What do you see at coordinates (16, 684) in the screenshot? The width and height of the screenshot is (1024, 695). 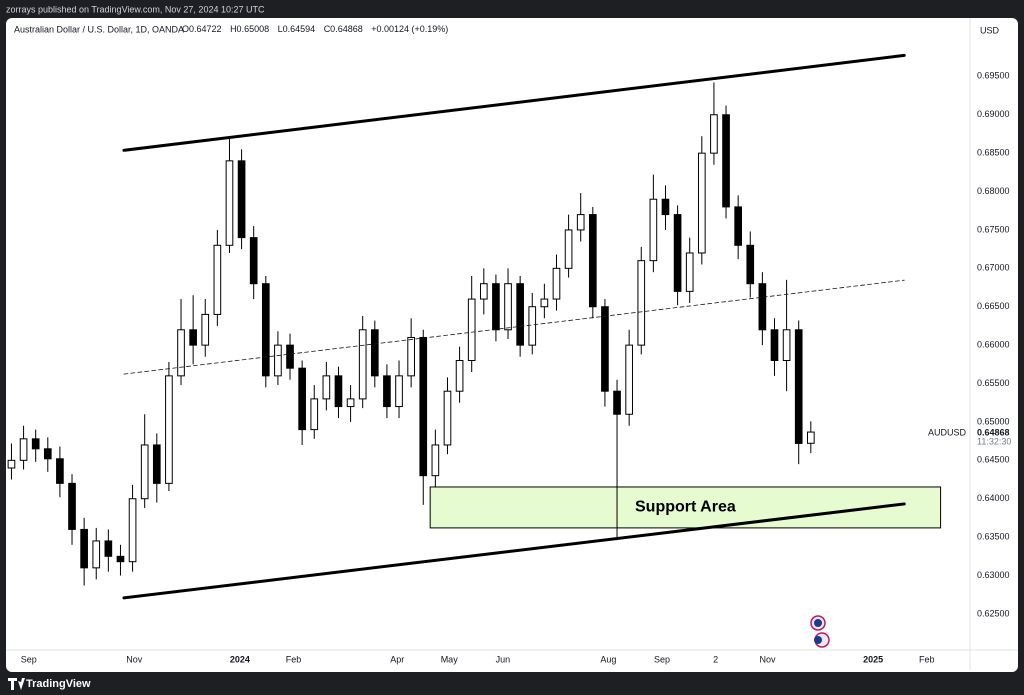 I see `brand-logo` at bounding box center [16, 684].